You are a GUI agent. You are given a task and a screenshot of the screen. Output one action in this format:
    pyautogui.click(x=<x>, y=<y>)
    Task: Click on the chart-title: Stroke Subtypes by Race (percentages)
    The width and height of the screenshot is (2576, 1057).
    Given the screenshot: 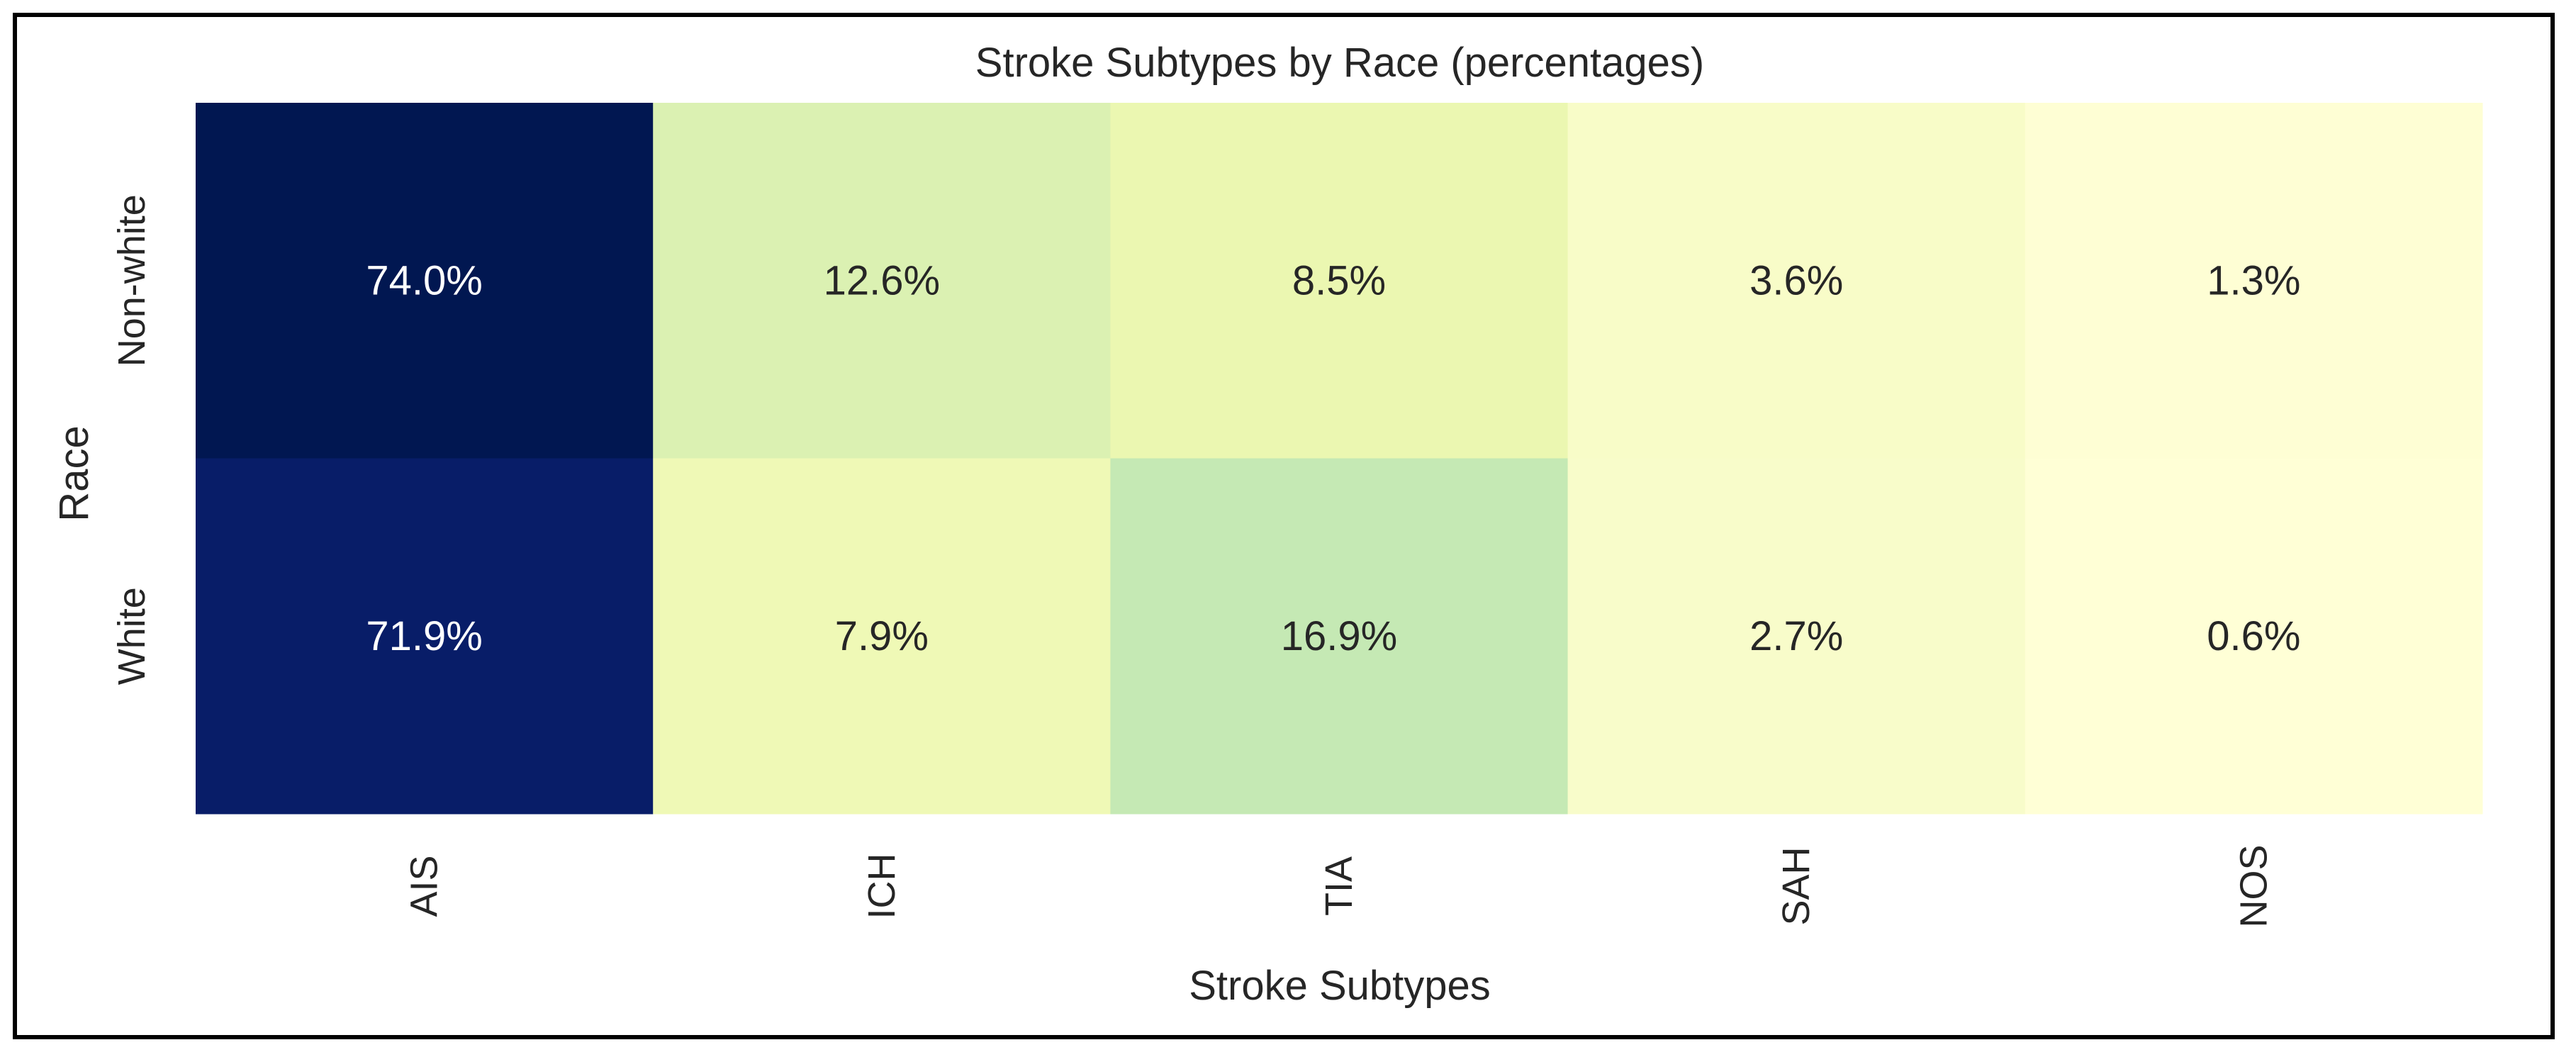 What is the action you would take?
    pyautogui.click(x=1339, y=63)
    